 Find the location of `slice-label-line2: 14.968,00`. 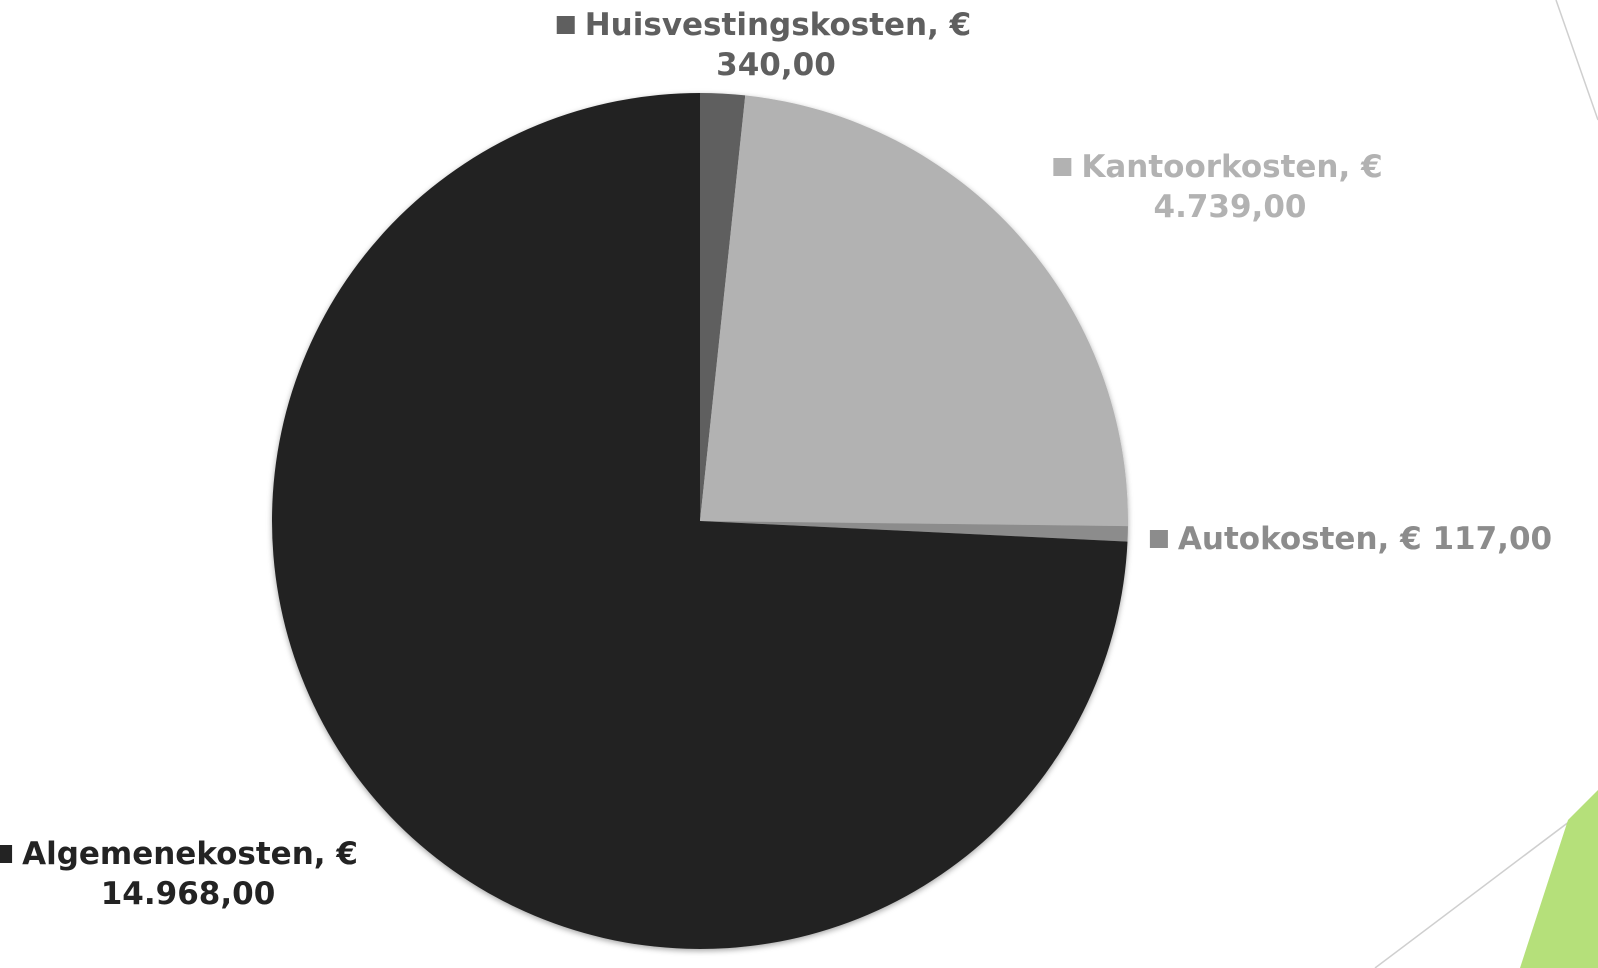

slice-label-line2: 14.968,00 is located at coordinates (188, 894).